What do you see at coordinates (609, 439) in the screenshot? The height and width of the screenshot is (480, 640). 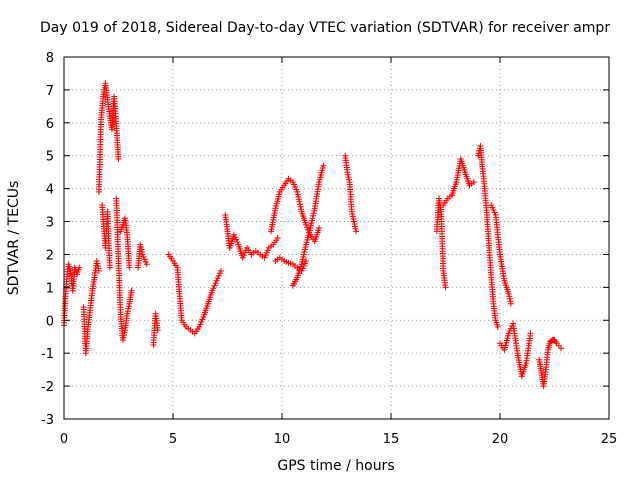 I see `x-tick-label: 25` at bounding box center [609, 439].